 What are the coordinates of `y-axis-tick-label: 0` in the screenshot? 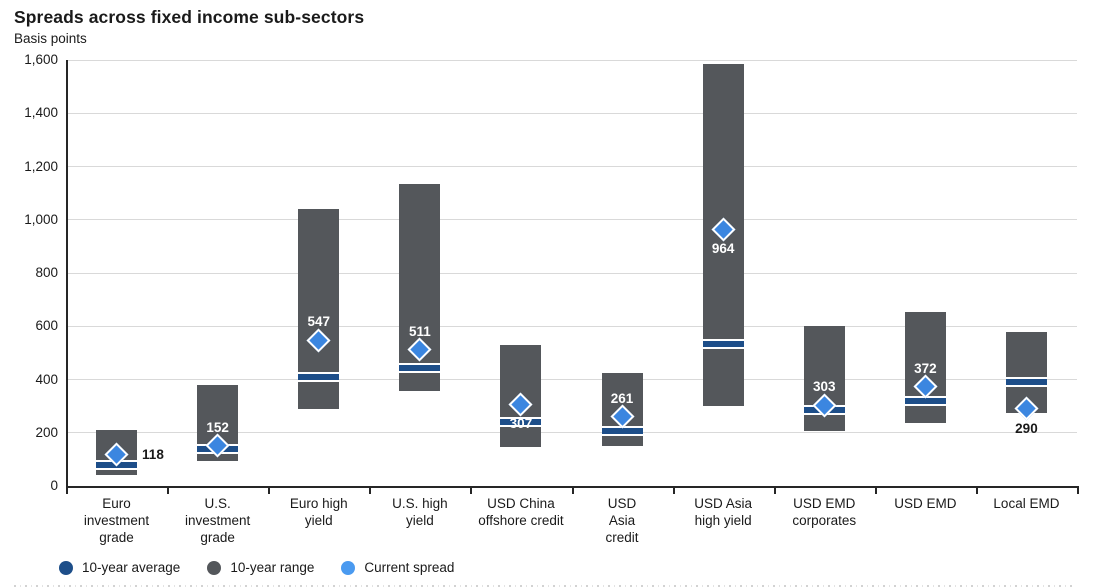 It's located at (54, 485).